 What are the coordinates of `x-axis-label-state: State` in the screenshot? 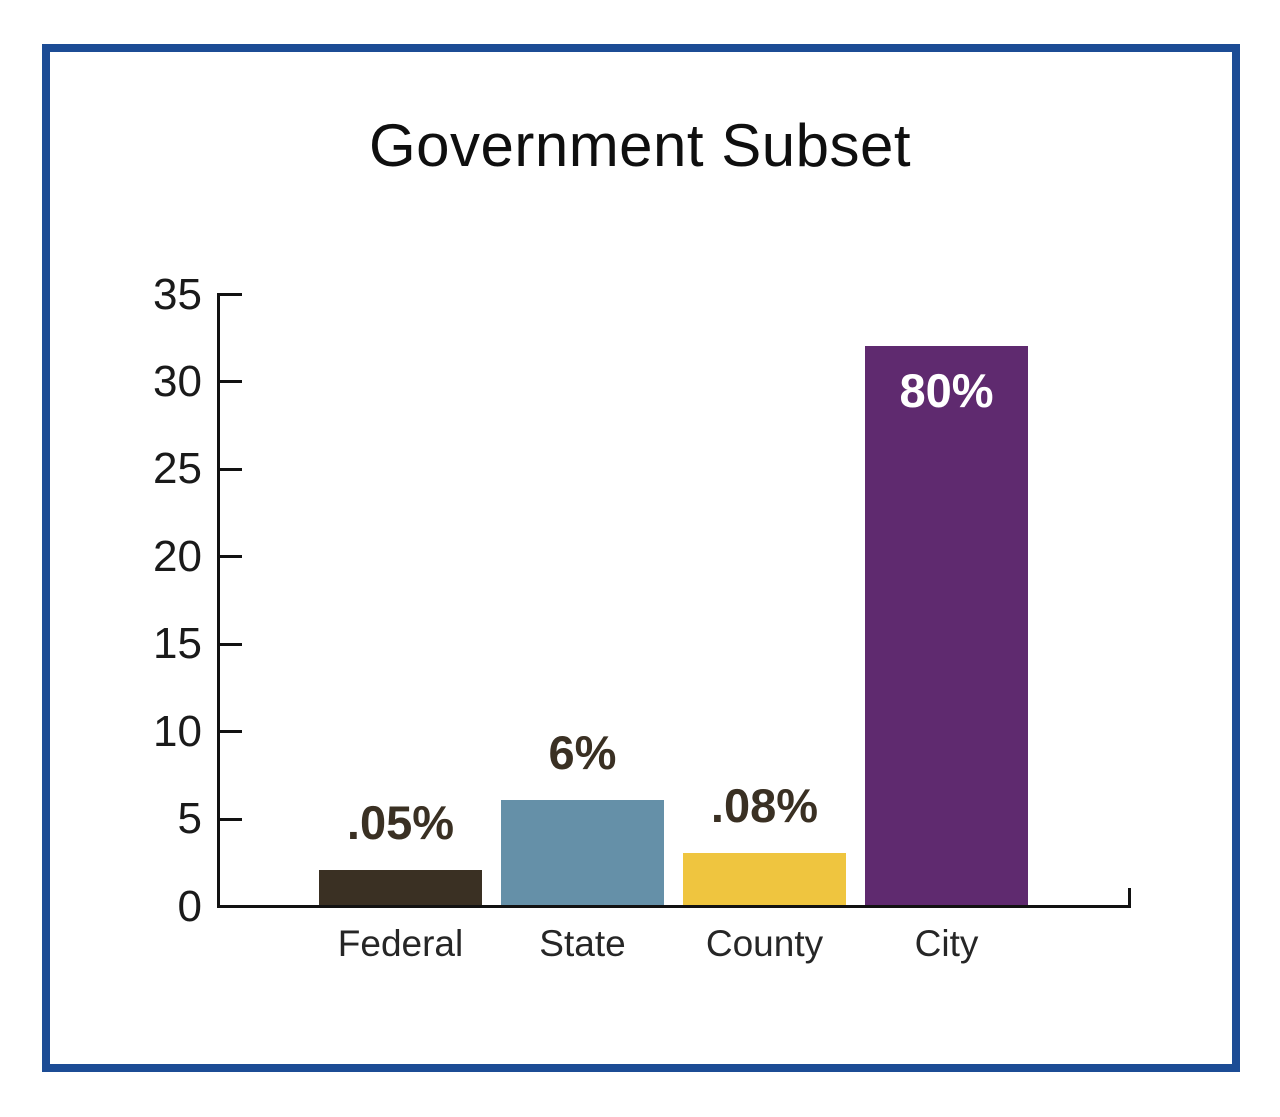 It's located at (582, 943).